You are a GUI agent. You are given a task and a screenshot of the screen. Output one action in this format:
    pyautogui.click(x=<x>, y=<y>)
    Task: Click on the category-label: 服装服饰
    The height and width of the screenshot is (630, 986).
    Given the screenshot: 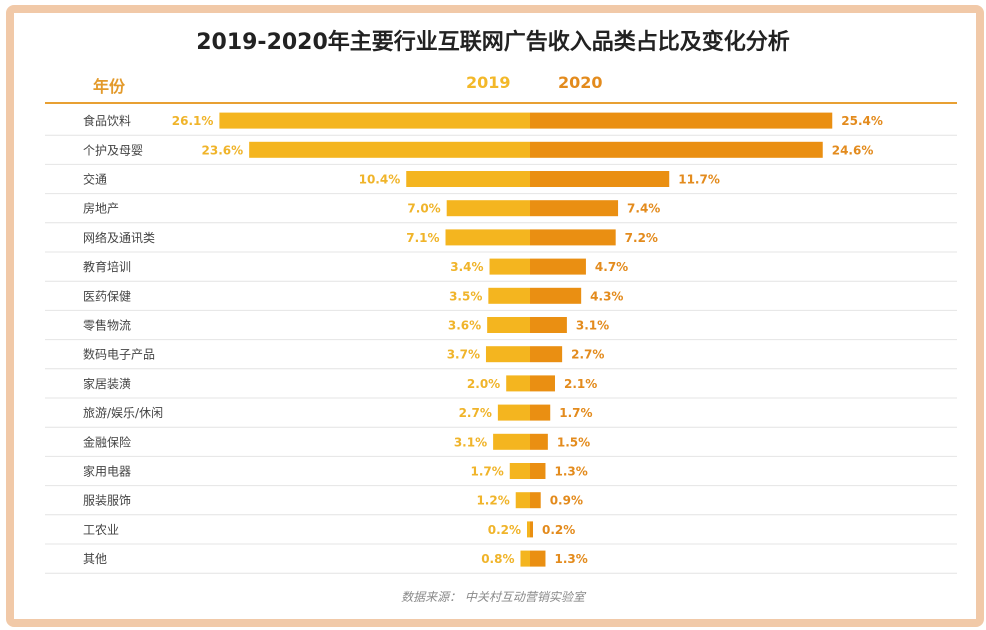 What is the action you would take?
    pyautogui.click(x=107, y=501)
    